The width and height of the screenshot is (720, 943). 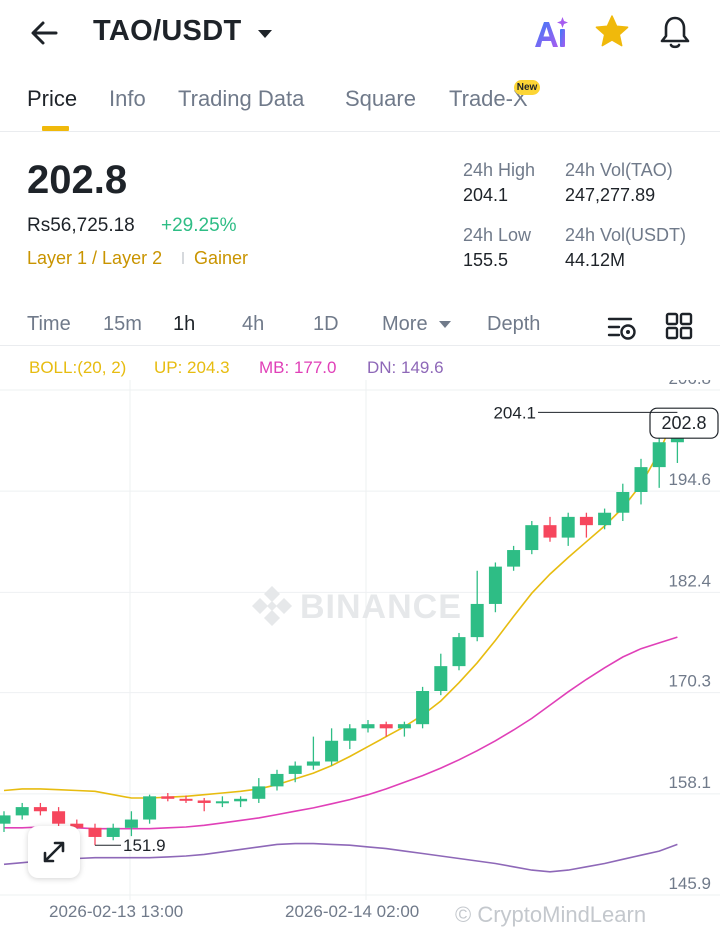 What do you see at coordinates (551, 33) in the screenshot?
I see `ai-icon` at bounding box center [551, 33].